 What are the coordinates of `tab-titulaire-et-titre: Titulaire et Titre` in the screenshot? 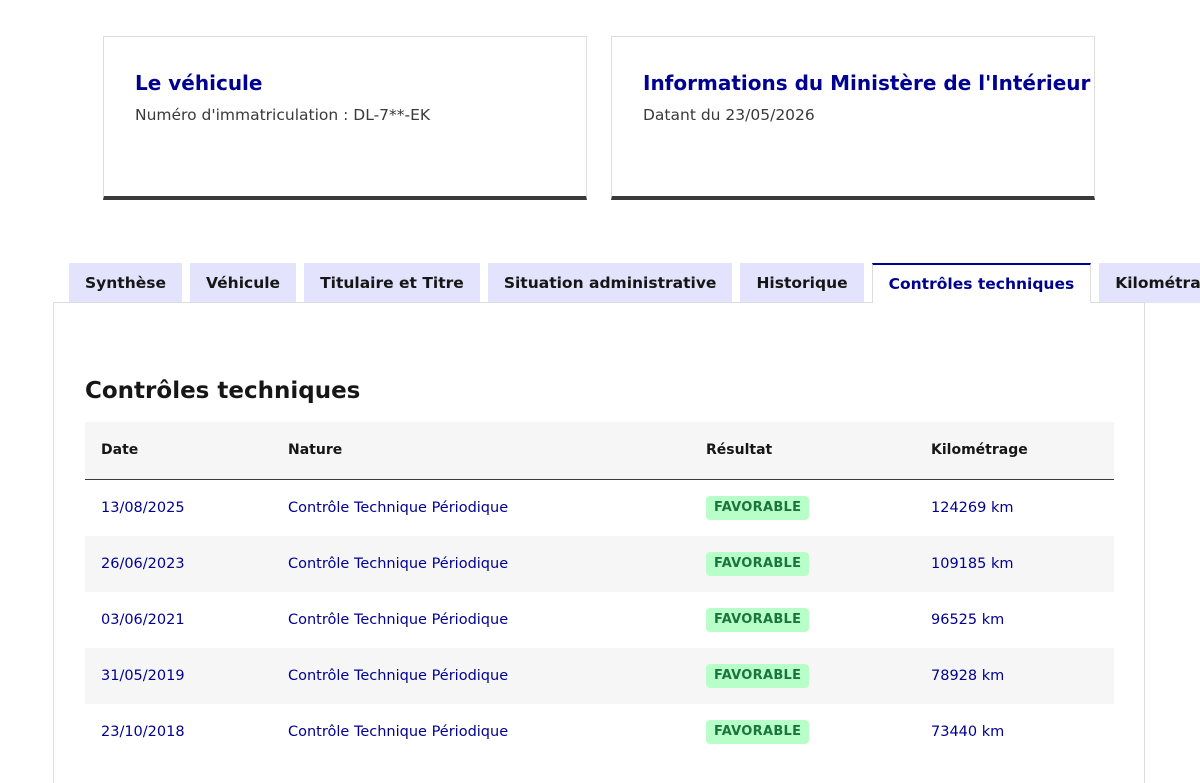 It's located at (392, 283).